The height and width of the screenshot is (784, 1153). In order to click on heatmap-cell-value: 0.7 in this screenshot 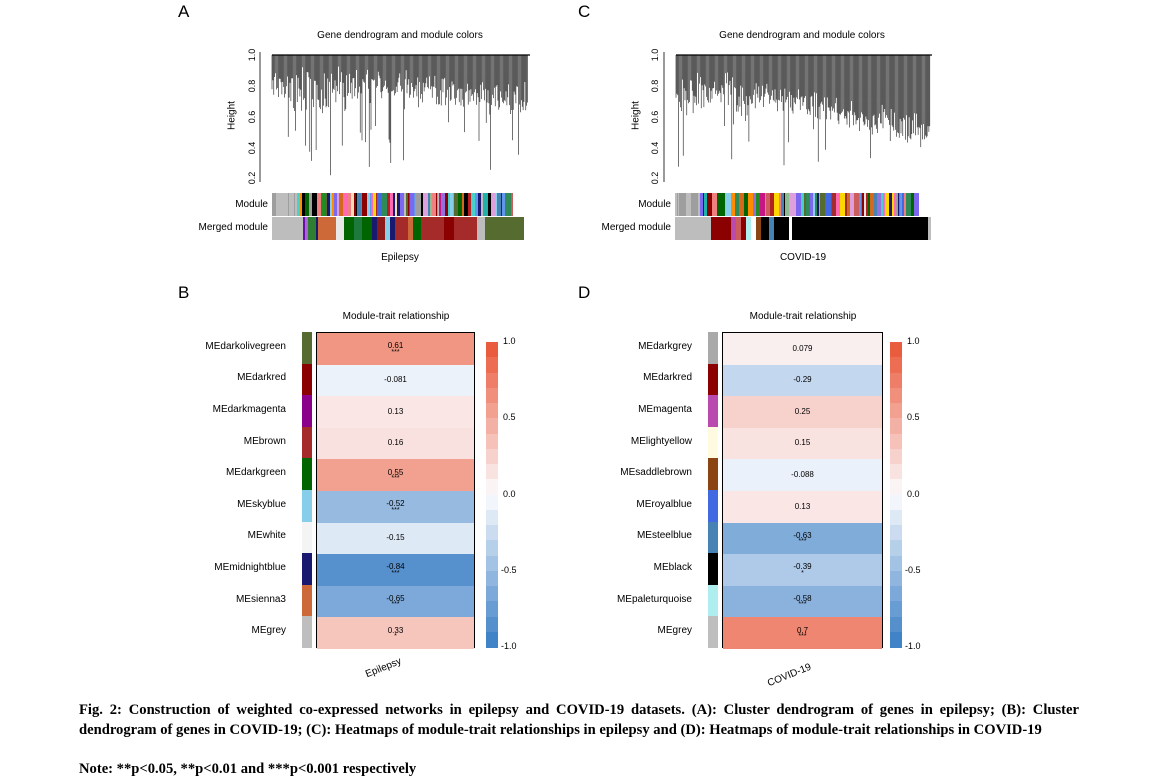, I will do `click(802, 630)`.